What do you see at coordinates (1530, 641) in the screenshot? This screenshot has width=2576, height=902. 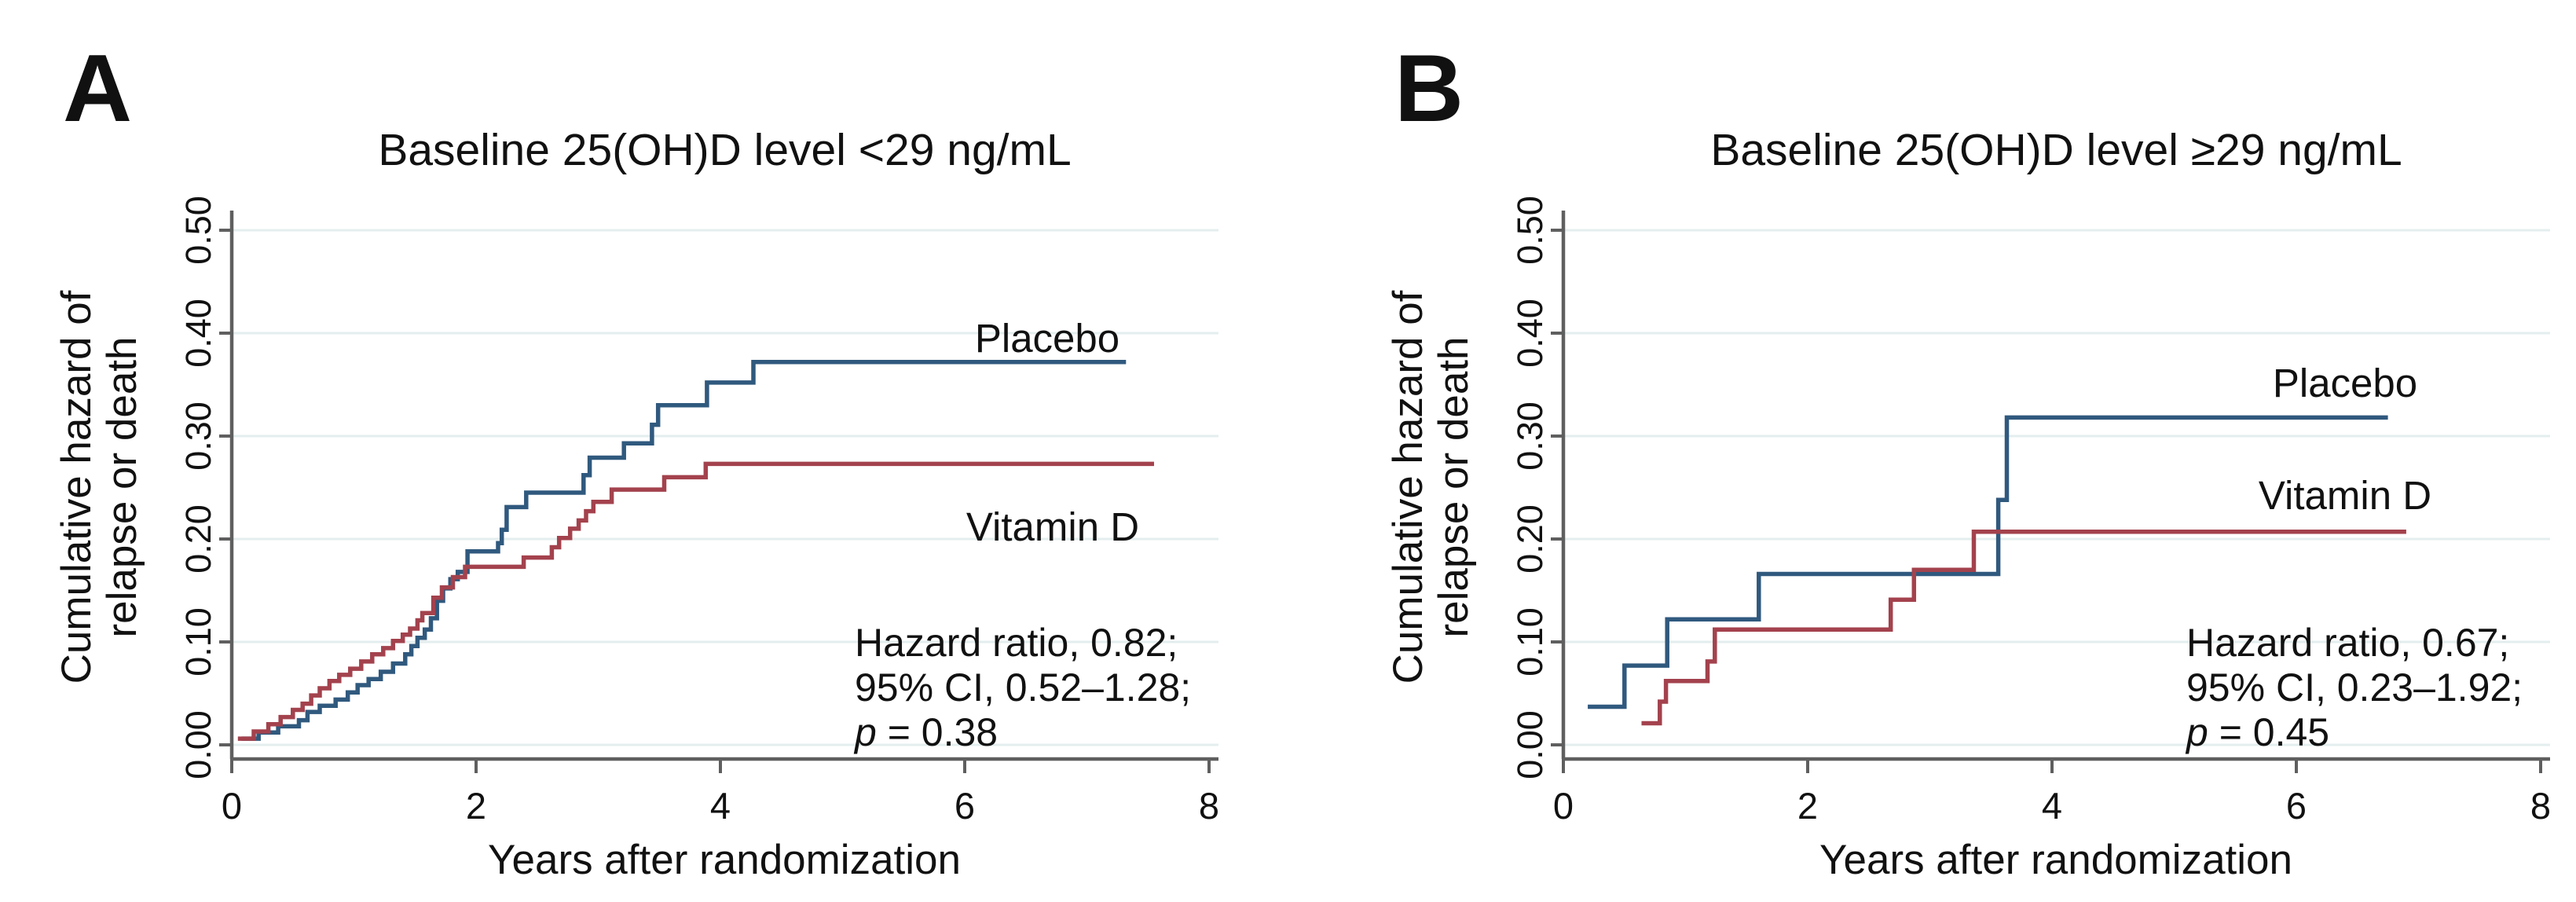 I see `panel-b-y-tick-label: 0.10` at bounding box center [1530, 641].